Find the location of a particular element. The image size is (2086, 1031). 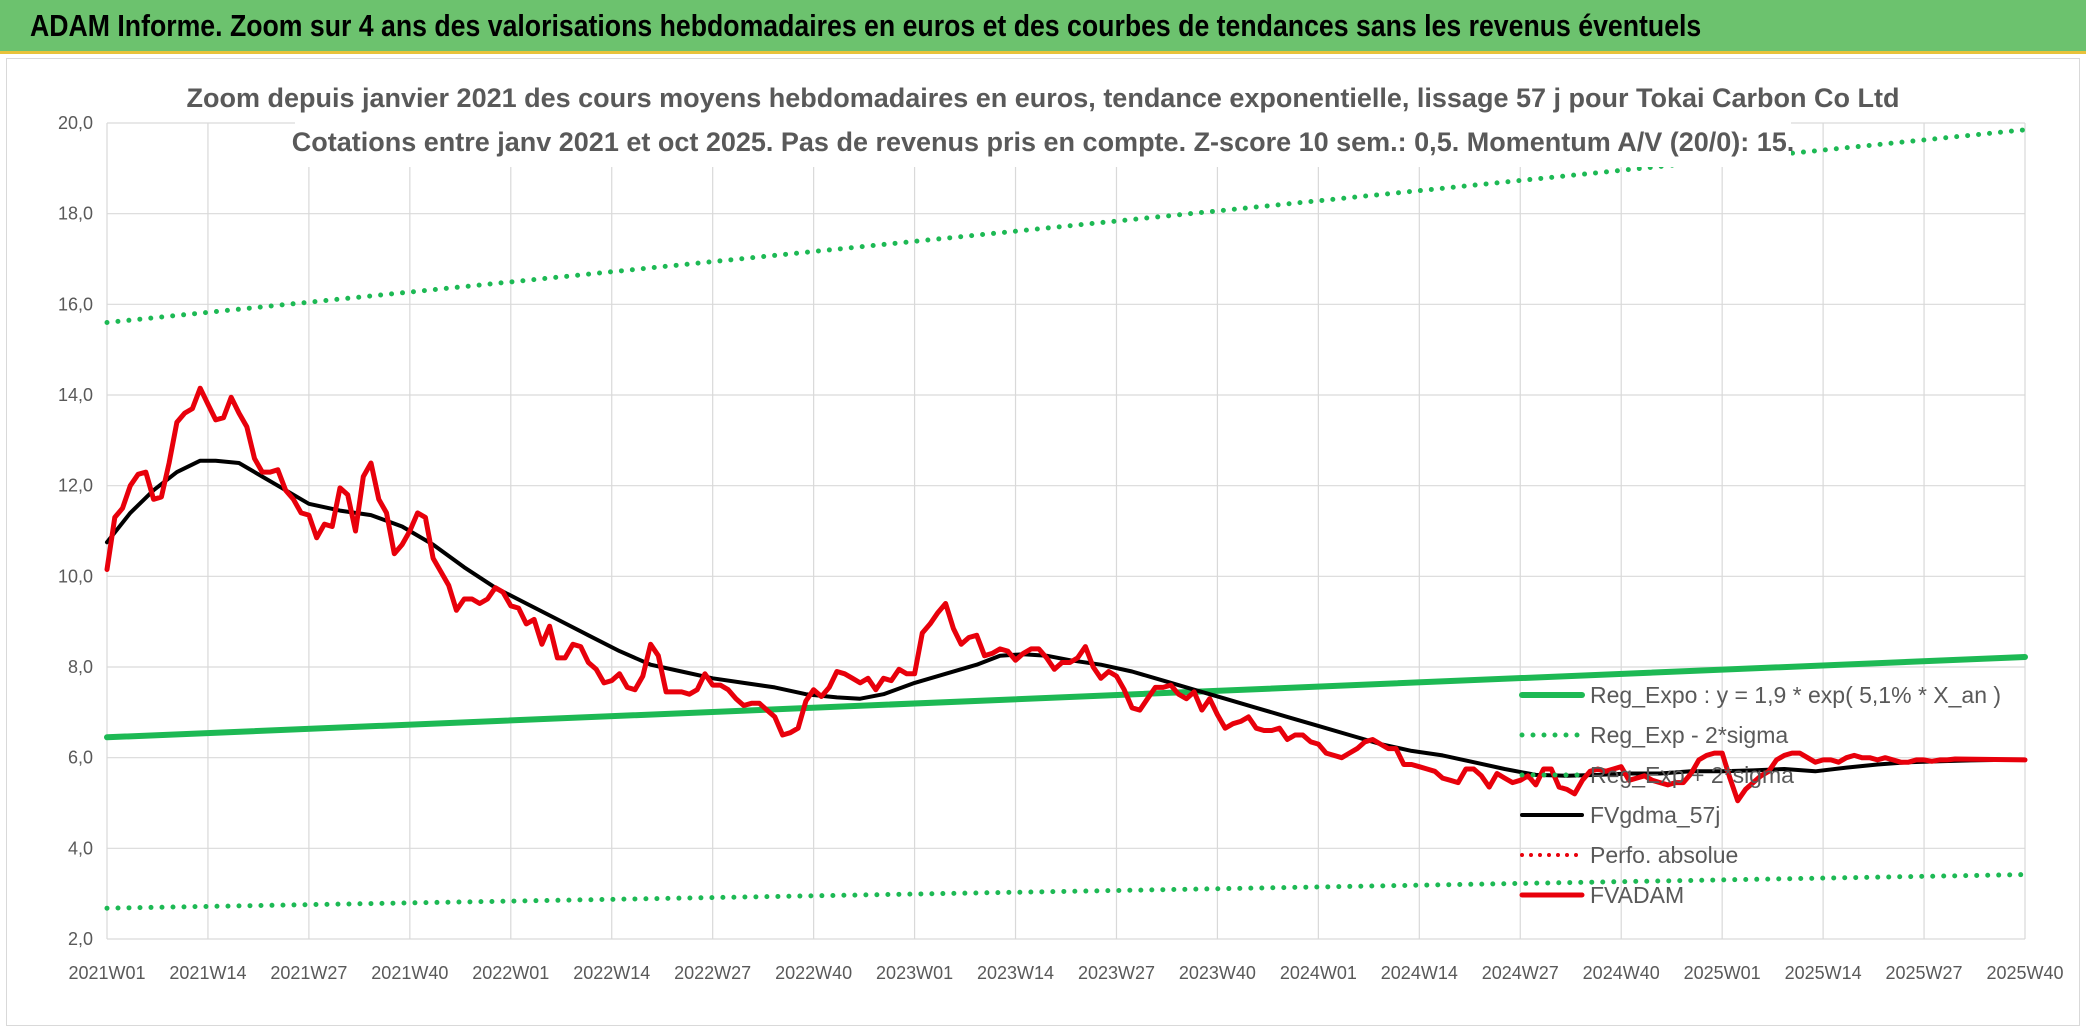

y-tick-label: 12,0 is located at coordinates (75, 486).